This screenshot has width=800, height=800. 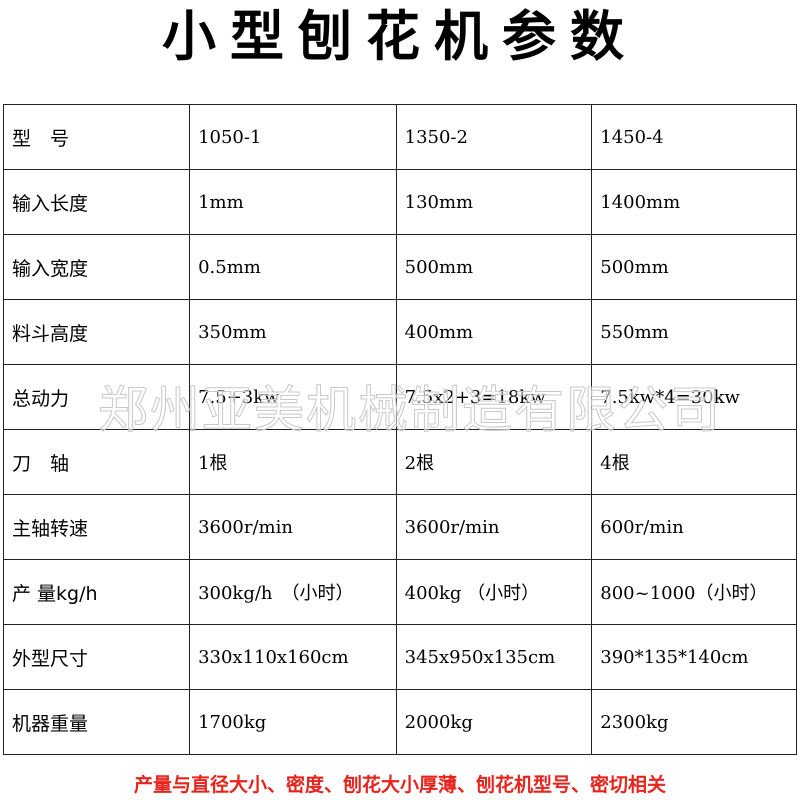 I want to click on table-cell: 350mm, so click(x=293, y=332).